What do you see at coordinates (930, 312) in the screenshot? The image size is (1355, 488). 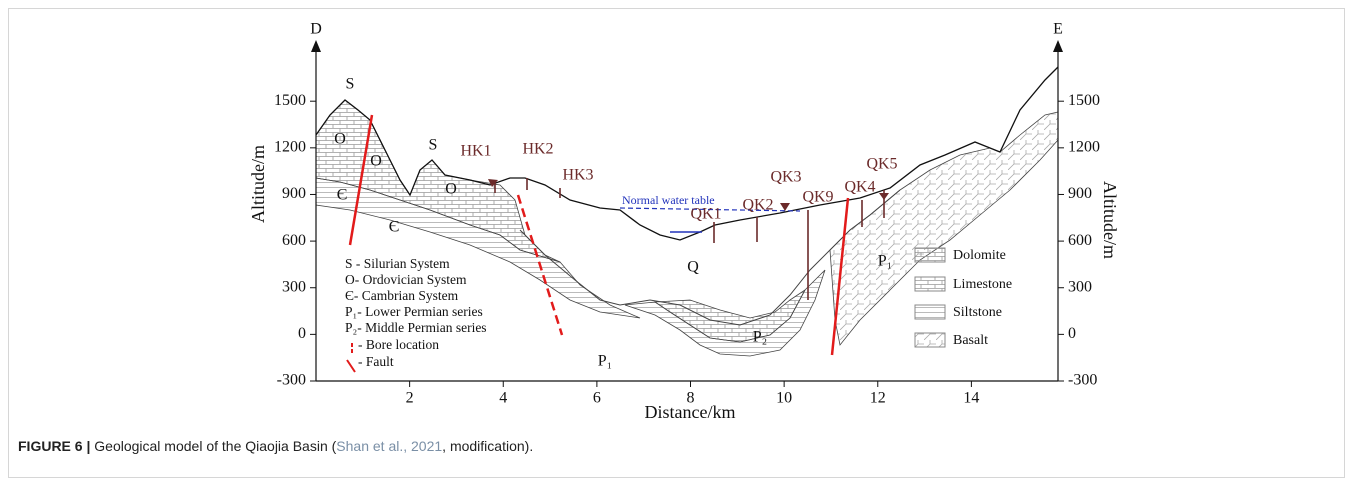 I see `legend-siltstone` at bounding box center [930, 312].